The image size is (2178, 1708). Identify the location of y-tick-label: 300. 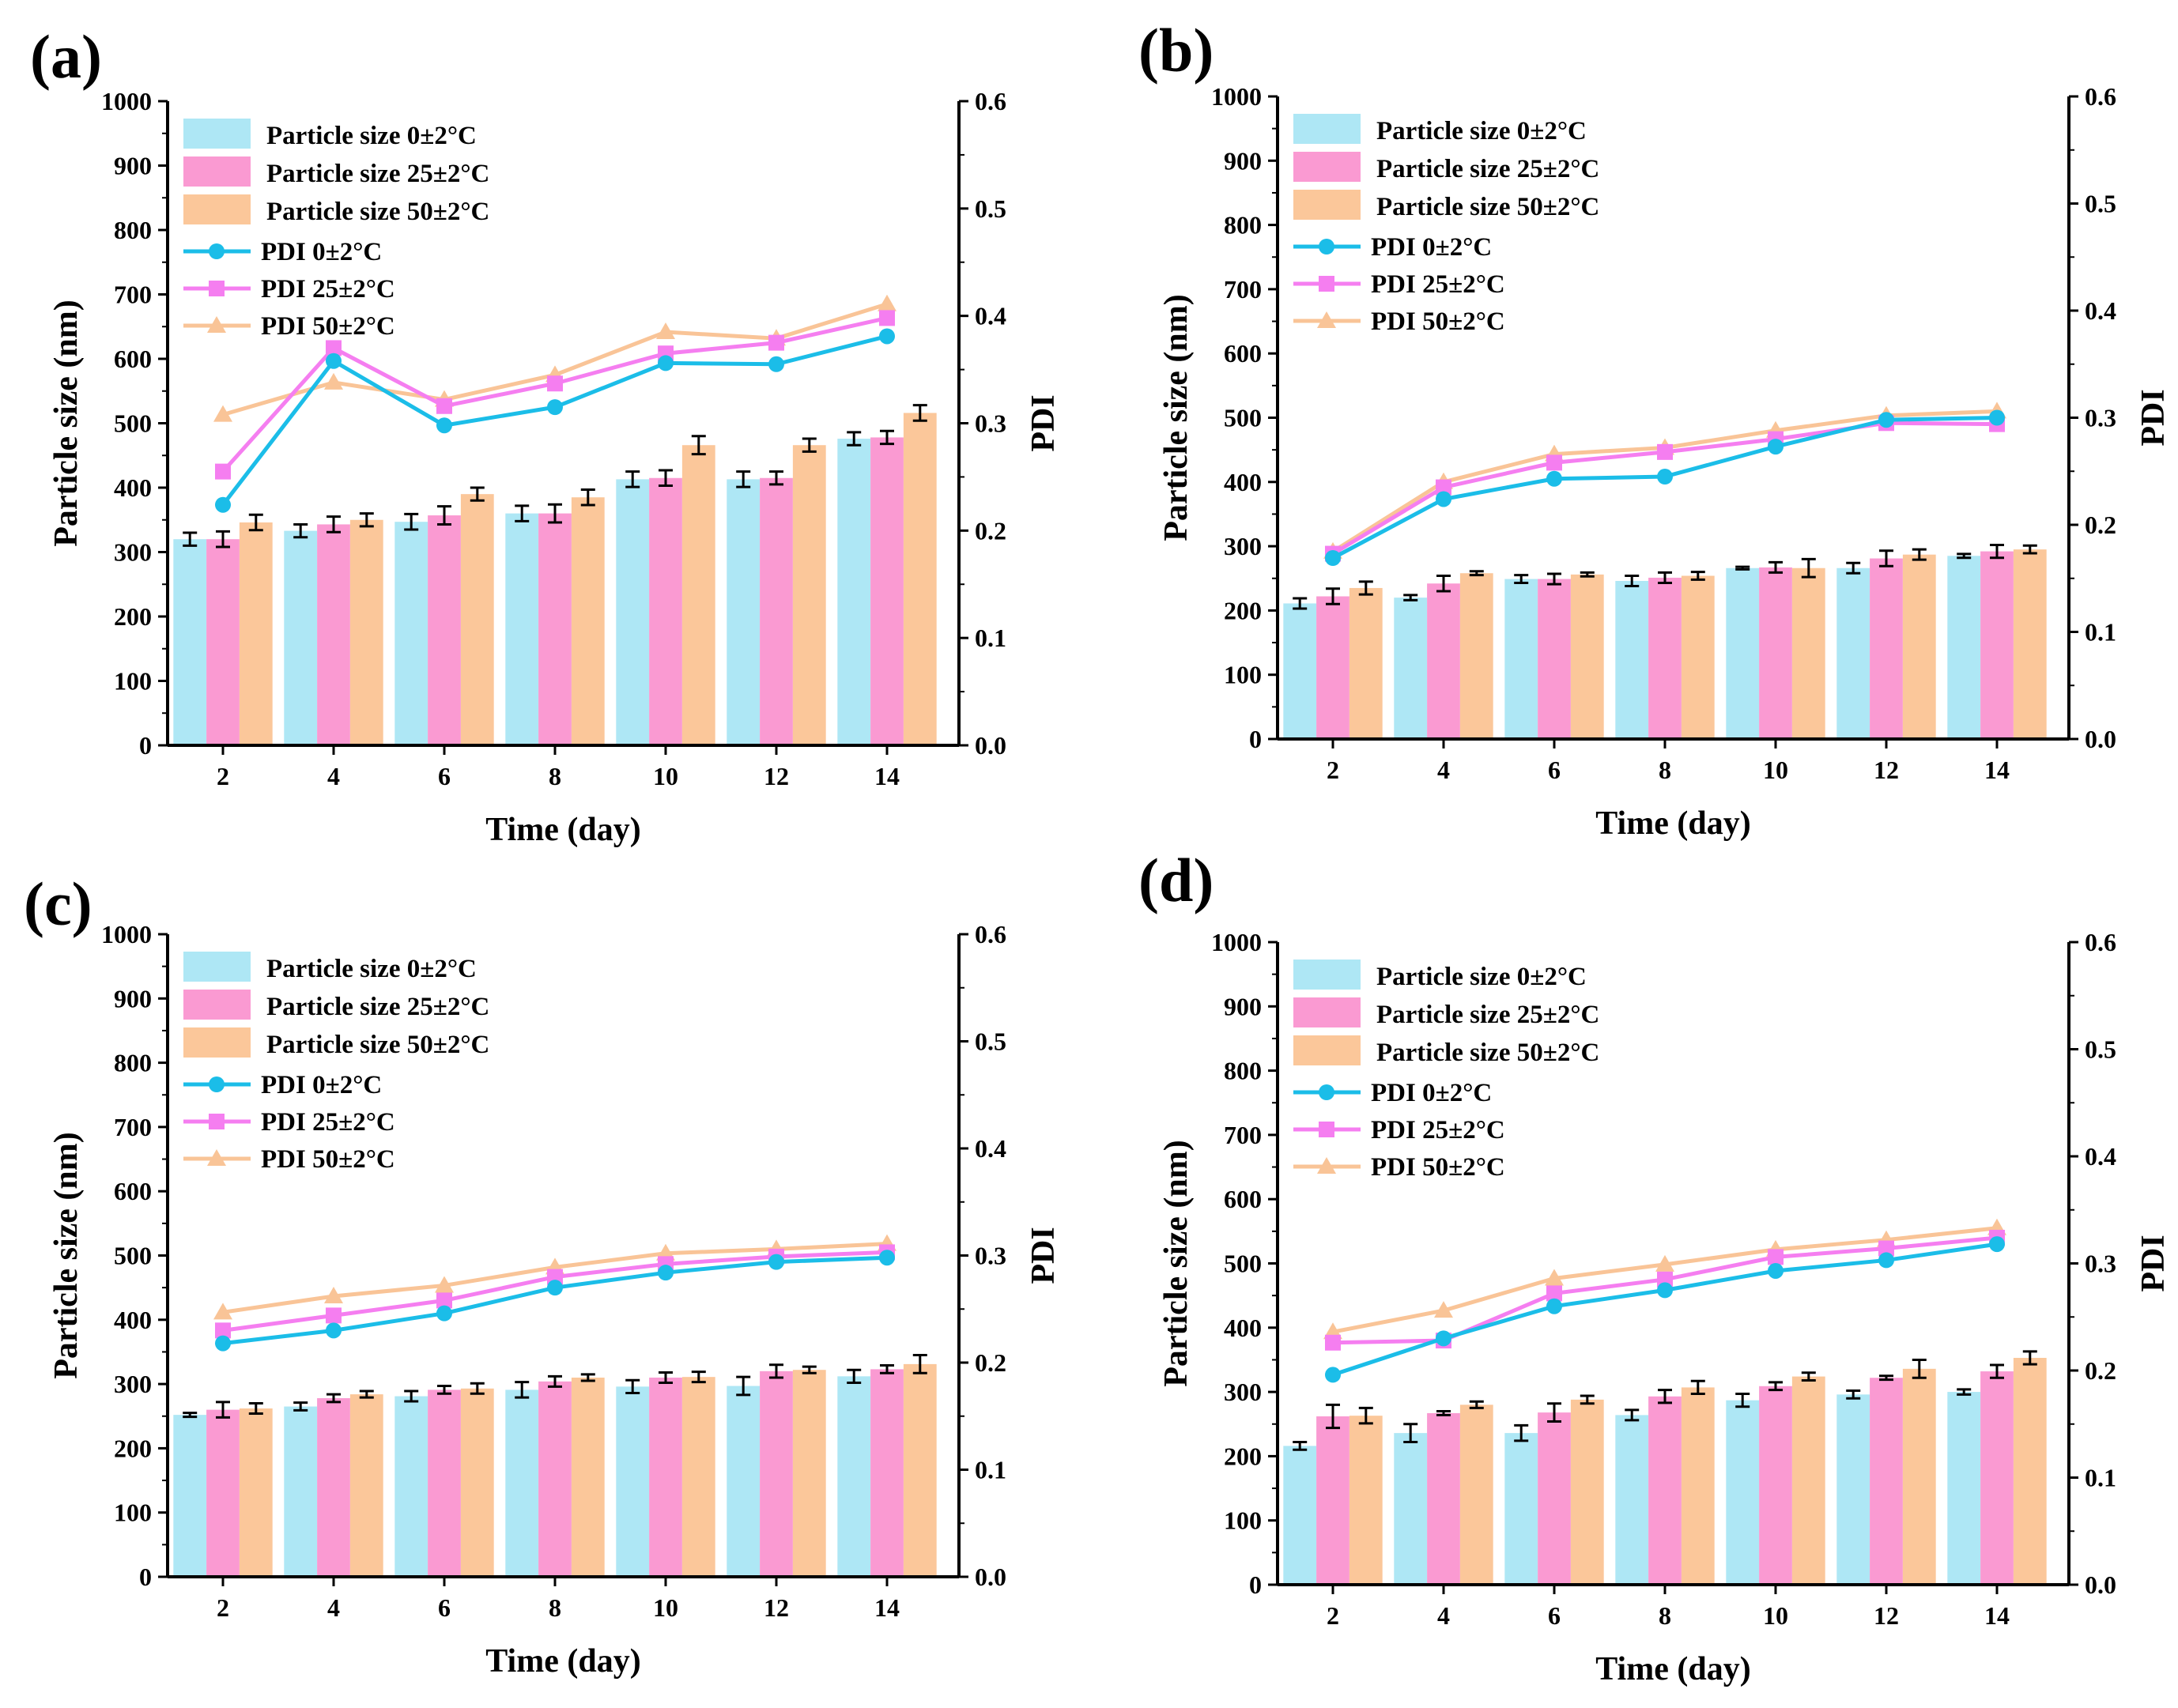
(133, 1384).